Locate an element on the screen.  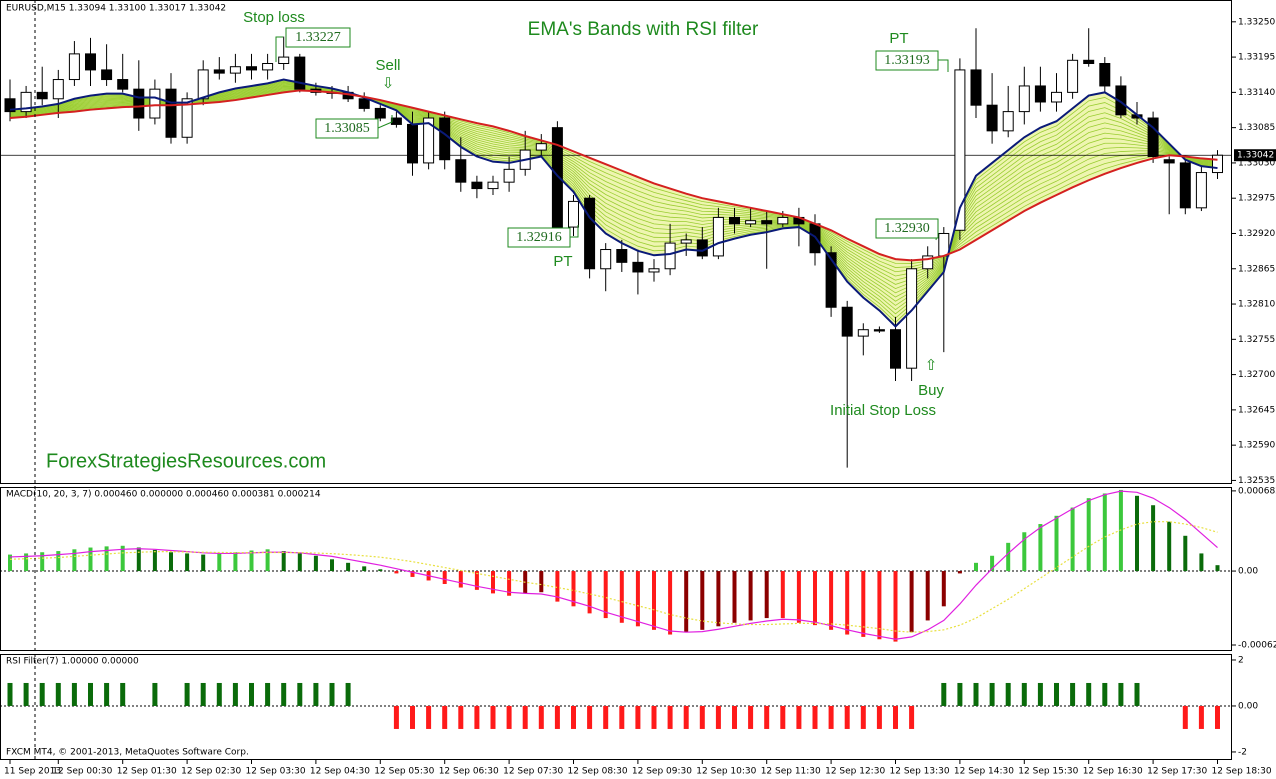
annotation: Buy is located at coordinates (931, 390).